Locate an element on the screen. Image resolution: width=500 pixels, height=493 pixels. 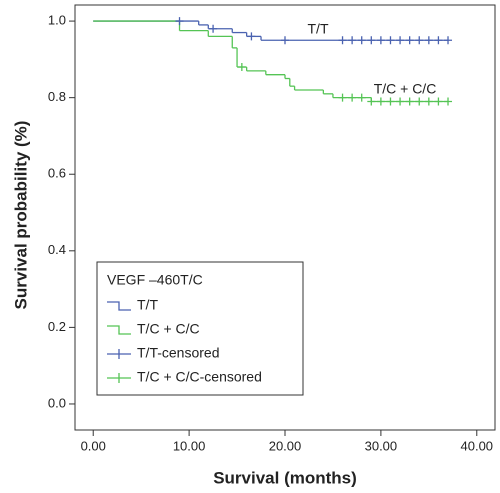
x-tick-label: 10.00 is located at coordinates (189, 445).